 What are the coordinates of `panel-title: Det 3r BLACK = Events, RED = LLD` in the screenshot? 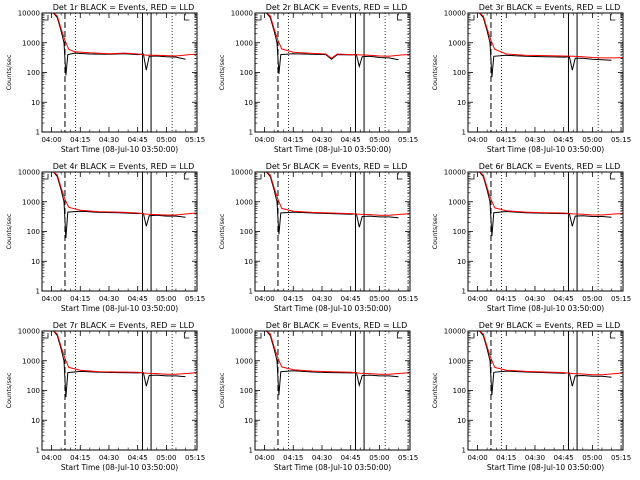 It's located at (550, 7).